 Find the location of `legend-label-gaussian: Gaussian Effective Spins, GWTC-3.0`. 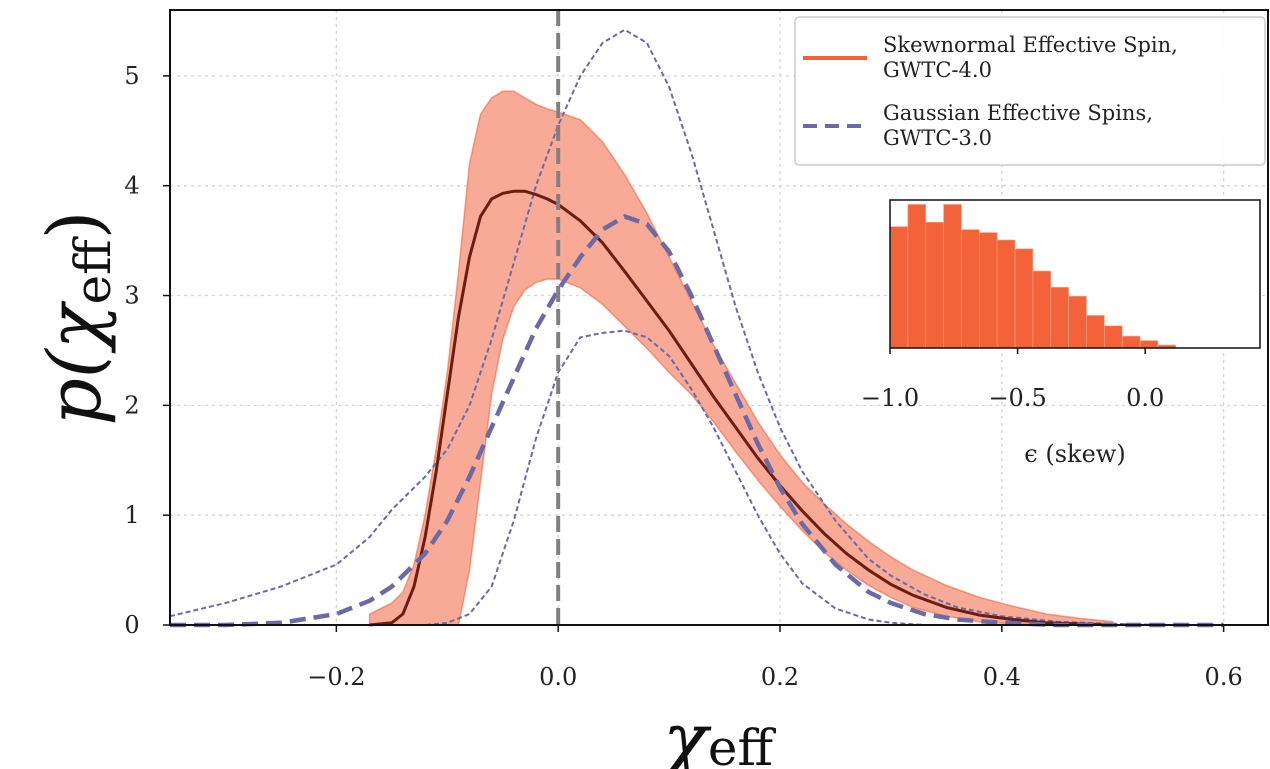

legend-label-gaussian: Gaussian Effective Spins, GWTC-3.0 is located at coordinates (1018, 125).